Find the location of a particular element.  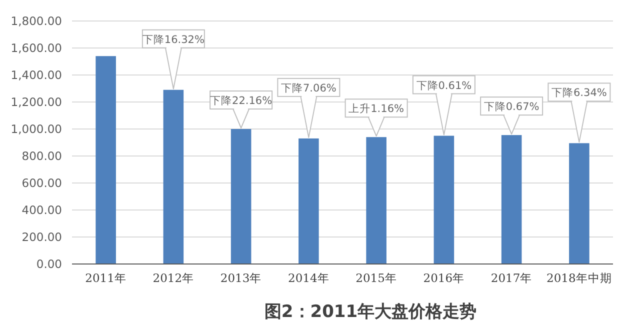

text: 图2：2011年大盘价格走势 is located at coordinates (370, 312).